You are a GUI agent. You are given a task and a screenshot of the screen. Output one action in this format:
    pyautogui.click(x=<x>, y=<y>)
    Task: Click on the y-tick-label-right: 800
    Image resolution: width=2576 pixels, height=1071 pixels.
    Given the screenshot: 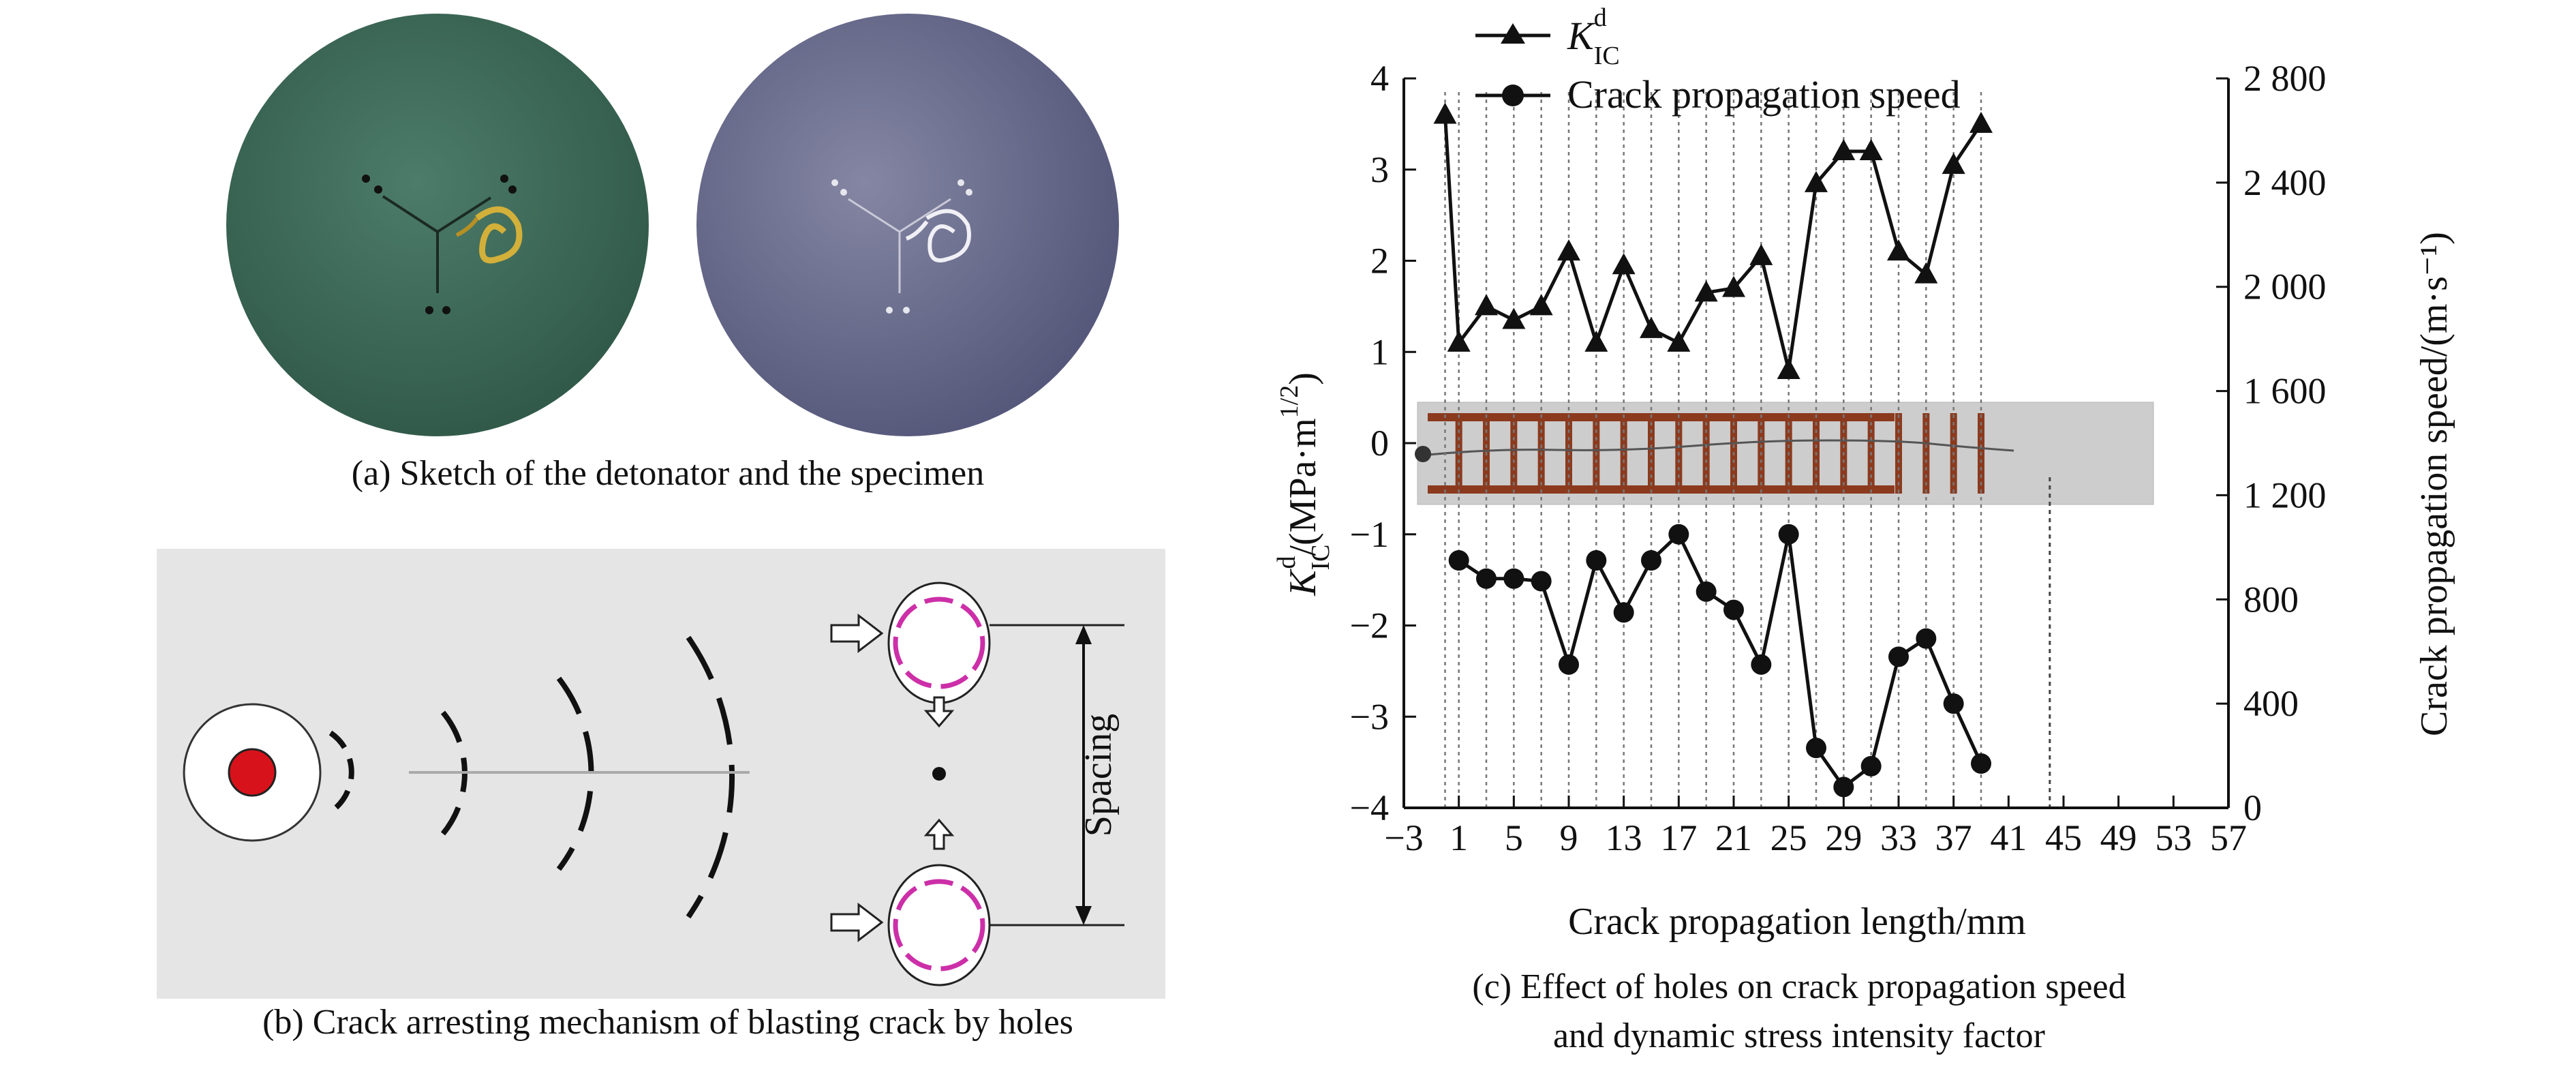 What is the action you would take?
    pyautogui.click(x=2271, y=599)
    